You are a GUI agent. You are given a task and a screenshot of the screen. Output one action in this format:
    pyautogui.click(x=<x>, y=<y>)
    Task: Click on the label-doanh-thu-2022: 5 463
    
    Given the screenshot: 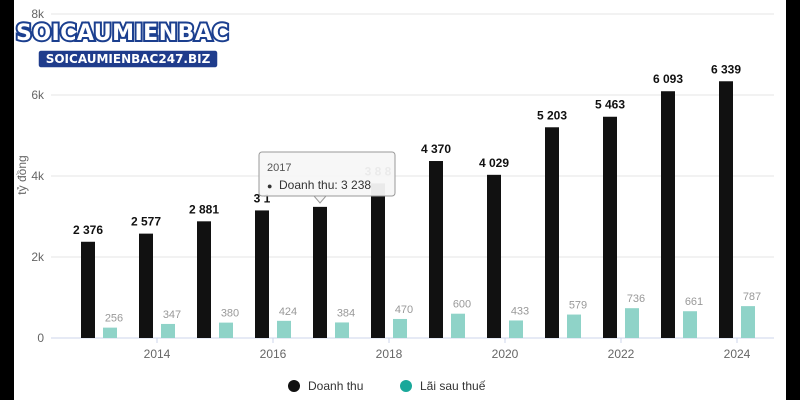 What is the action you would take?
    pyautogui.click(x=610, y=105)
    